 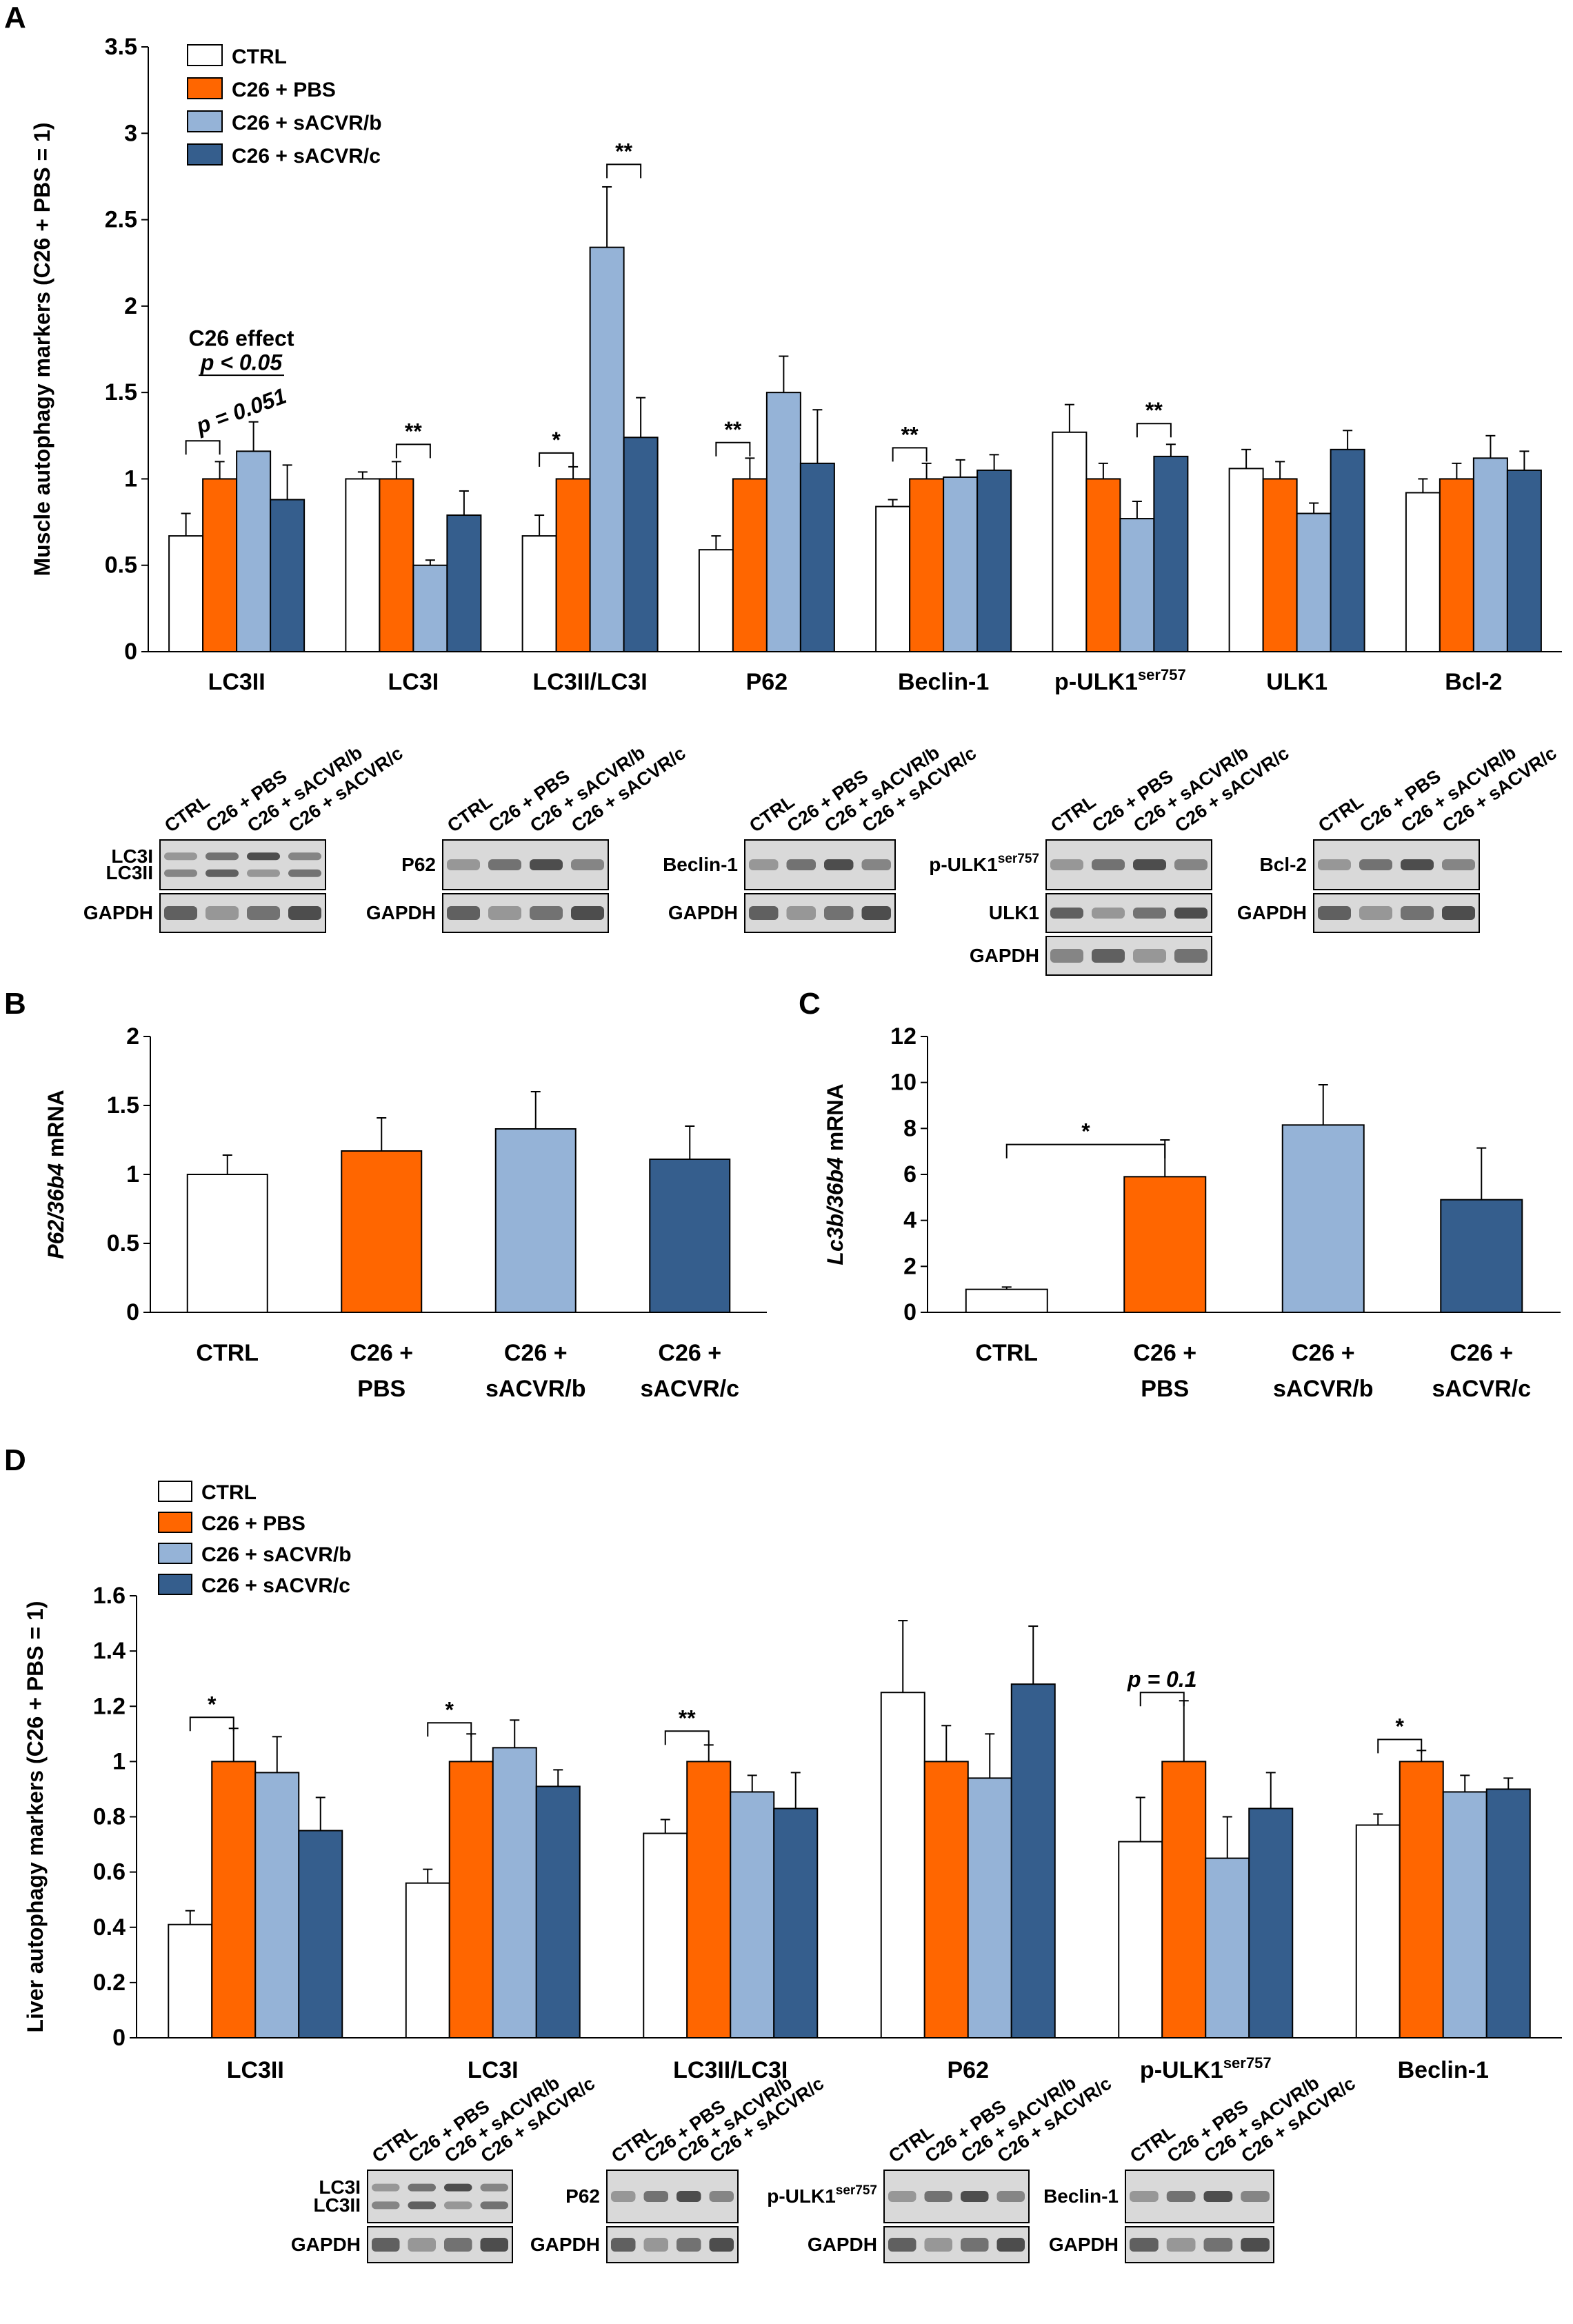 What do you see at coordinates (130, 478) in the screenshot?
I see `y-tick-label: 1` at bounding box center [130, 478].